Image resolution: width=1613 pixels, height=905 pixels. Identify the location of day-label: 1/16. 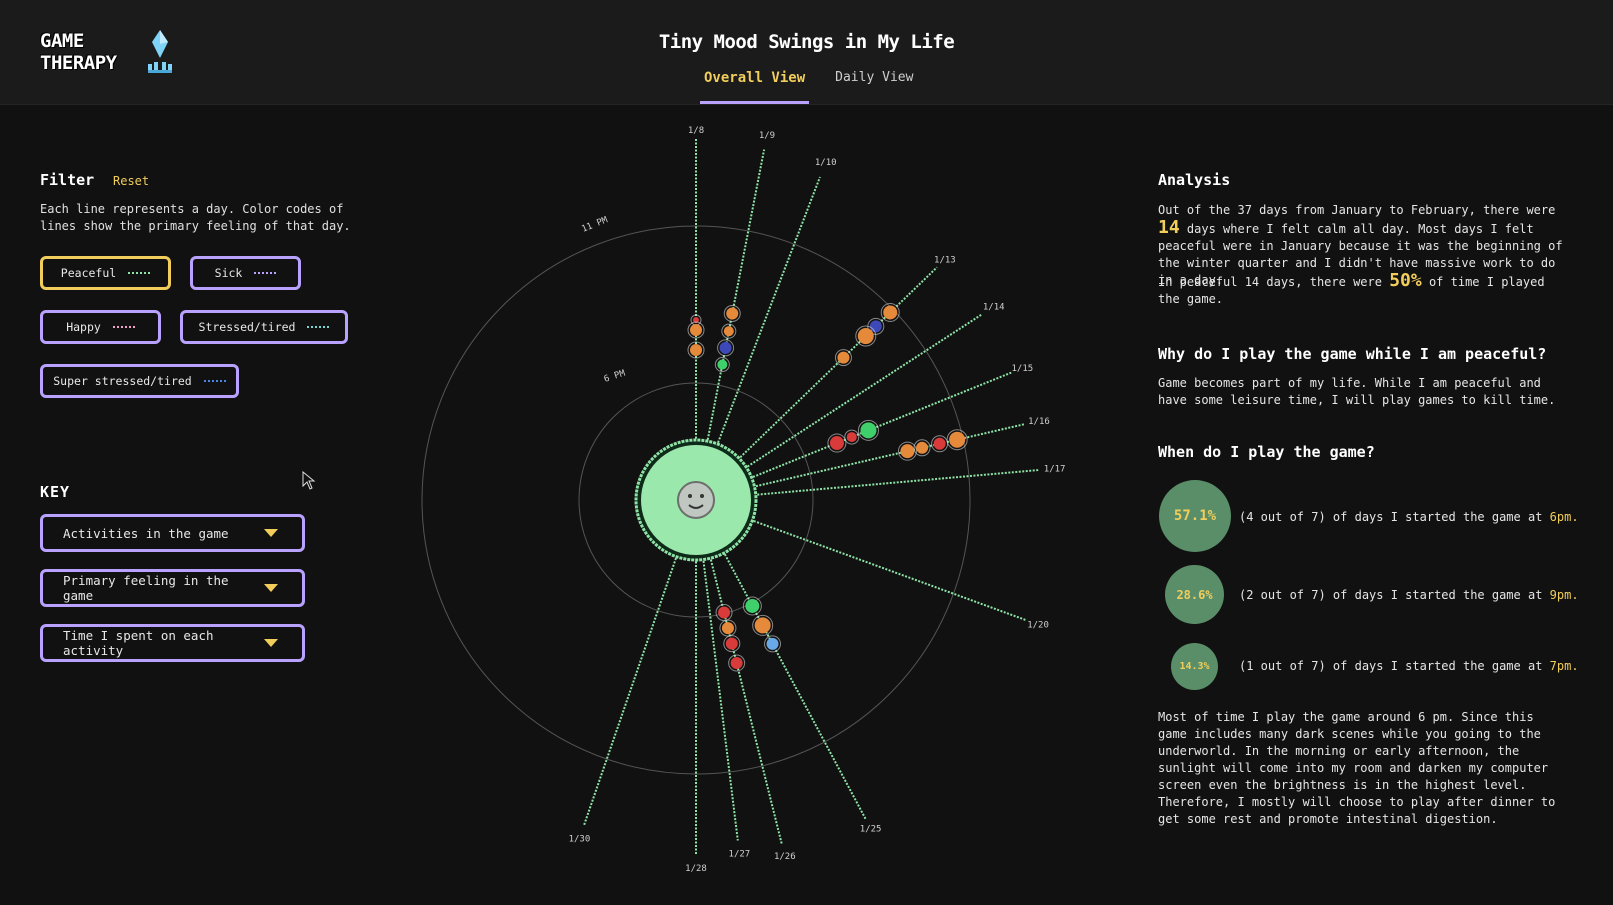
(1039, 422).